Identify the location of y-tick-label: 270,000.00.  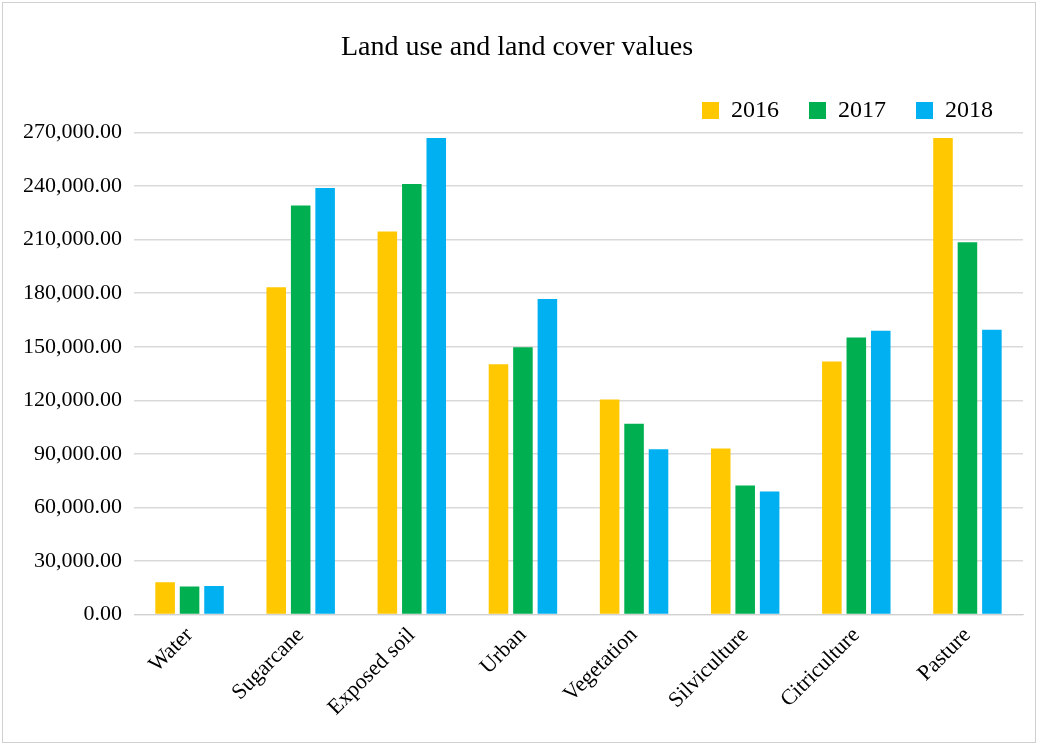
(72, 131).